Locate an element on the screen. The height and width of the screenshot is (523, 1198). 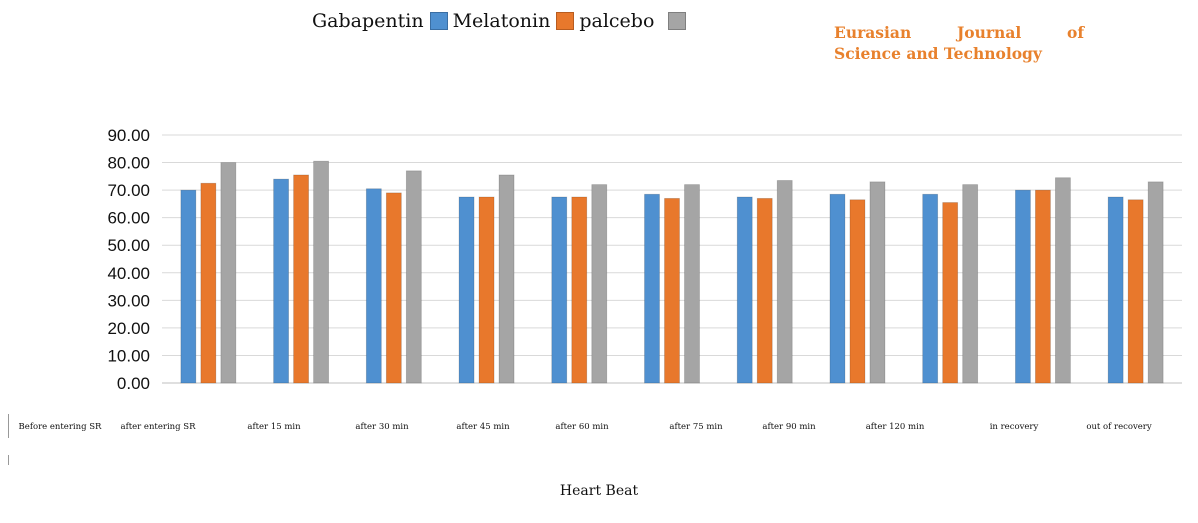
x-category-label: after entering SR is located at coordinates (158, 427).